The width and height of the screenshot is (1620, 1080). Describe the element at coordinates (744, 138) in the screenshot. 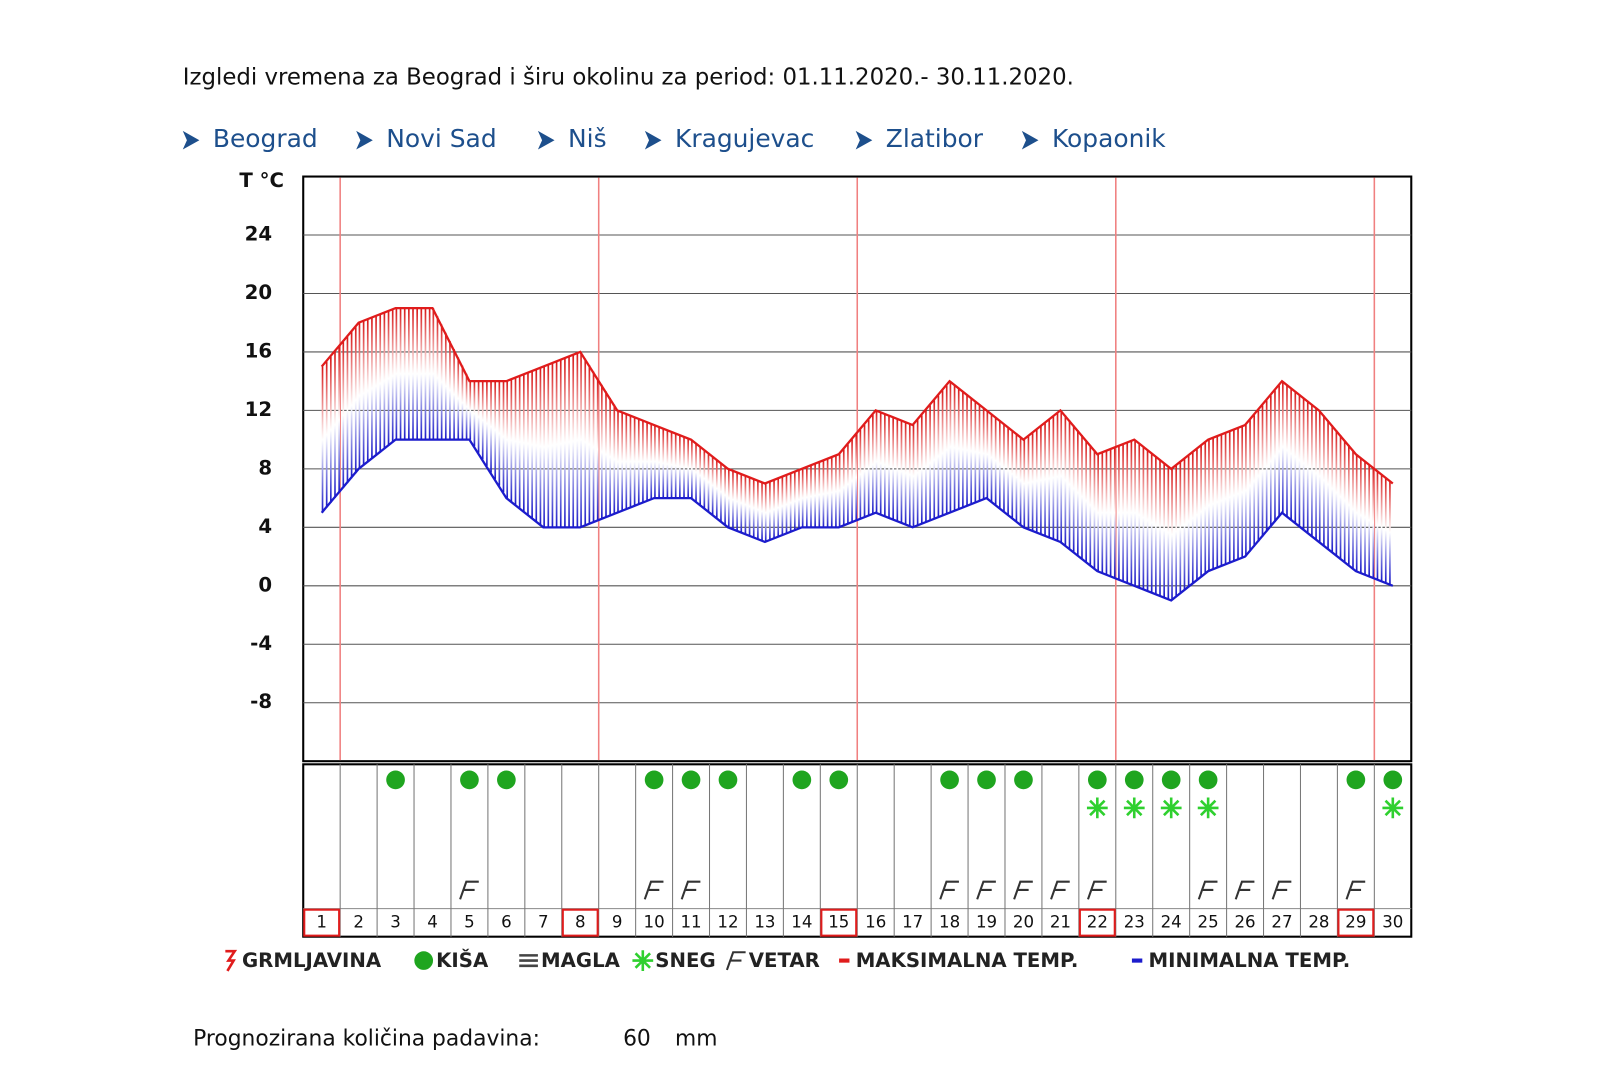

I see `nav-link: Kragujevac` at that location.